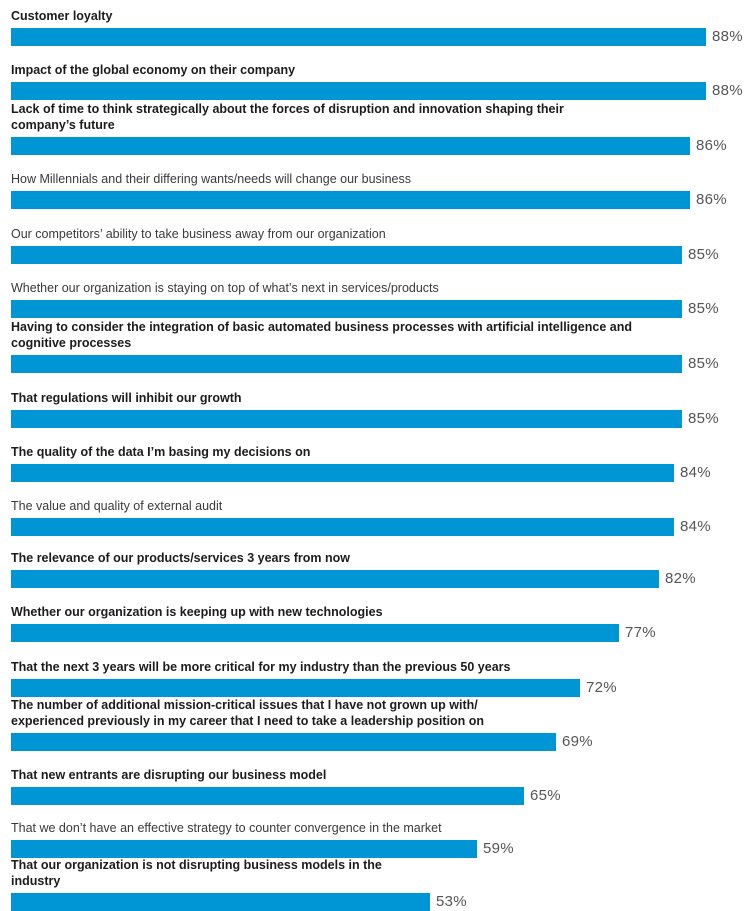 Image resolution: width=756 pixels, height=911 pixels. I want to click on bar-value-label: 53%, so click(451, 901).